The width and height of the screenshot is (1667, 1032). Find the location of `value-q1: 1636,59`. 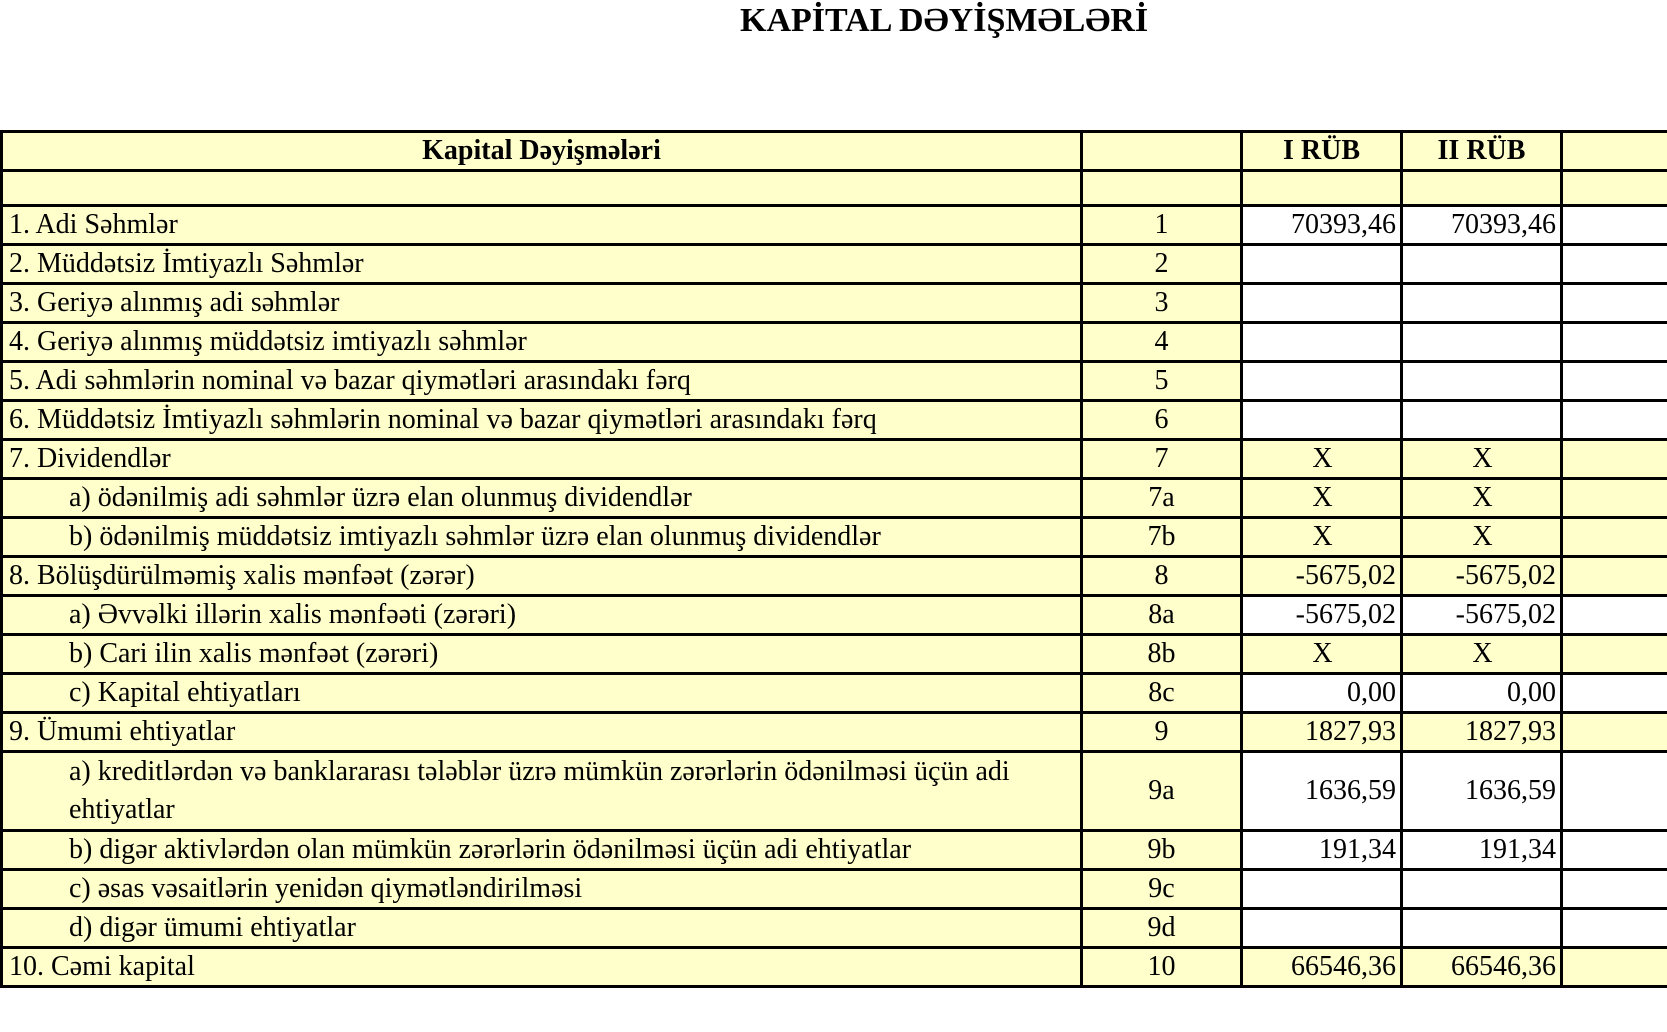

value-q1: 1636,59 is located at coordinates (1321, 791).